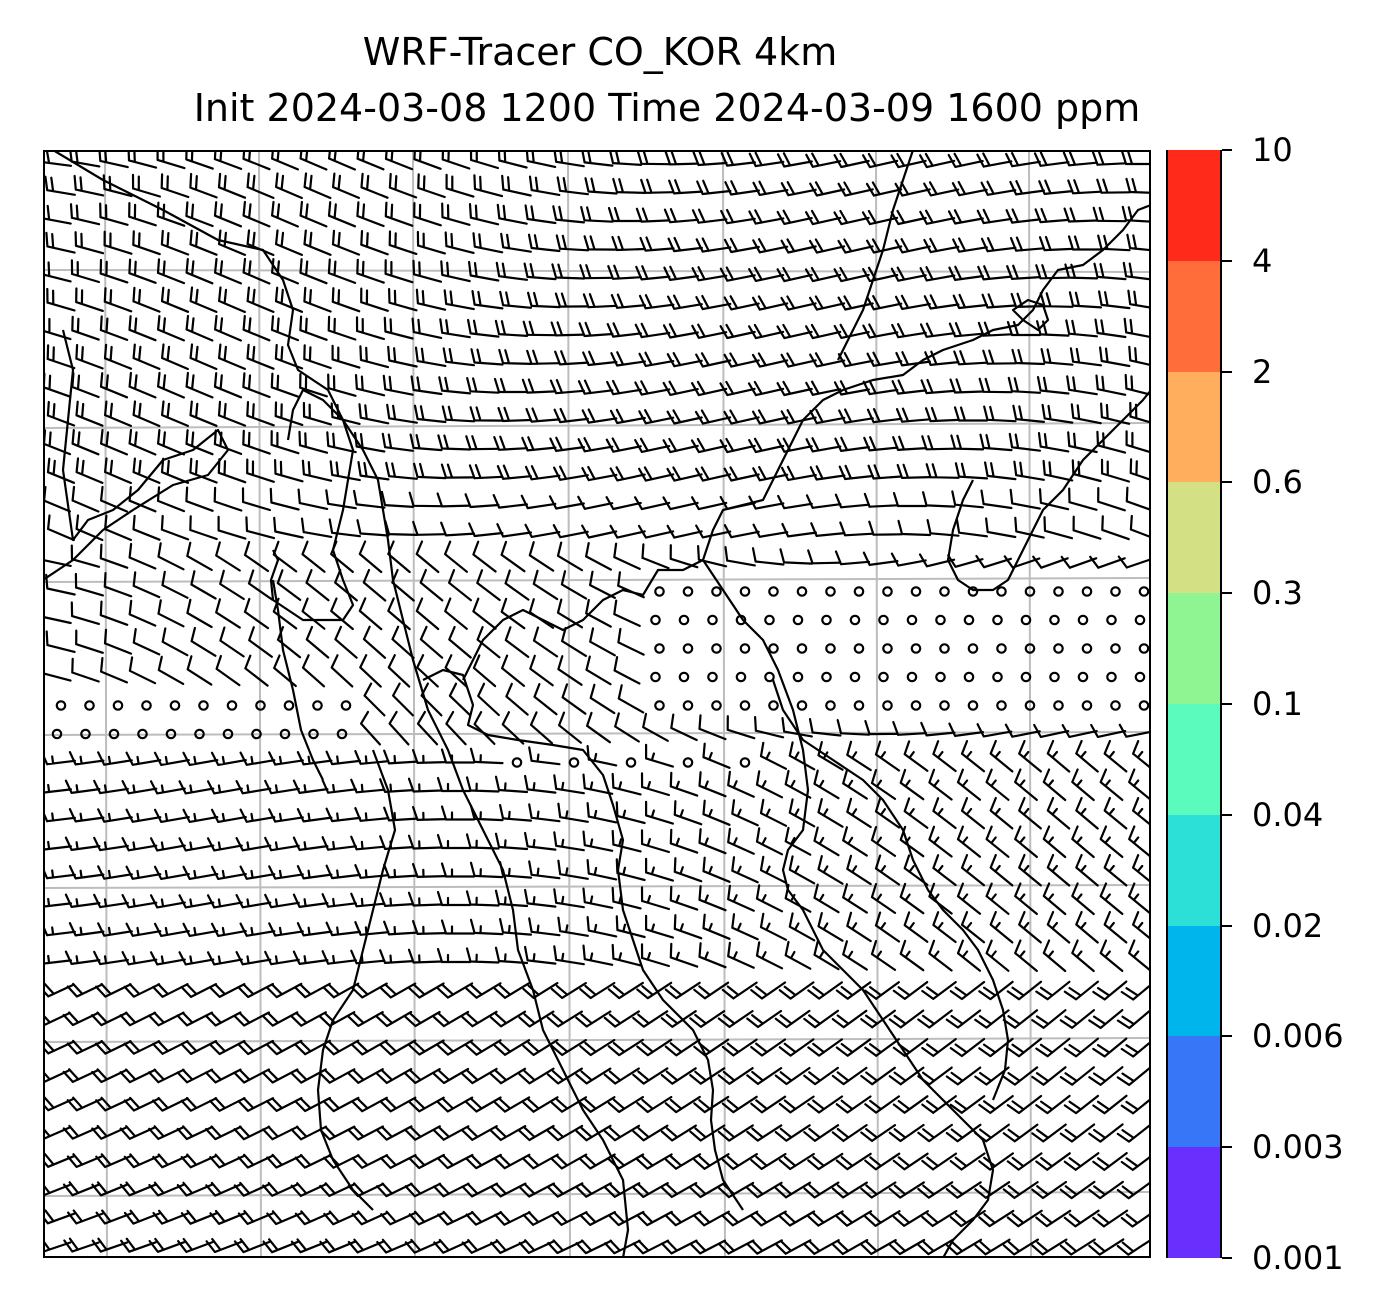 This screenshot has height=1313, width=1400. What do you see at coordinates (1227, 1036) in the screenshot?
I see `colorbar-tick-mark` at bounding box center [1227, 1036].